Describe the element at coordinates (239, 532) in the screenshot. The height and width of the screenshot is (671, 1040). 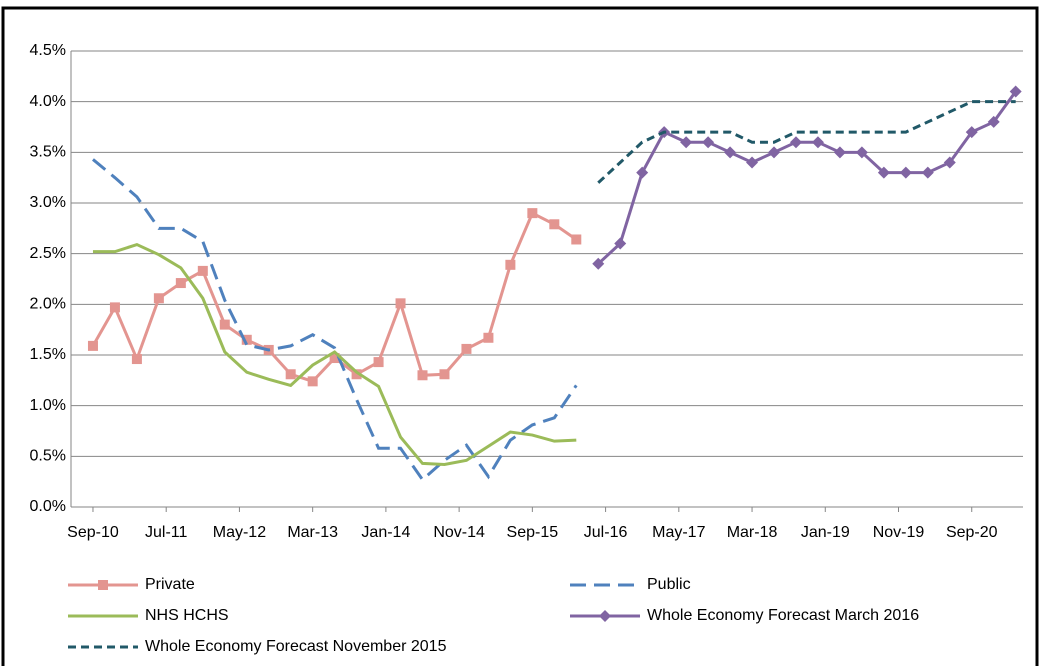
I see `x-tick-label: May-12` at that location.